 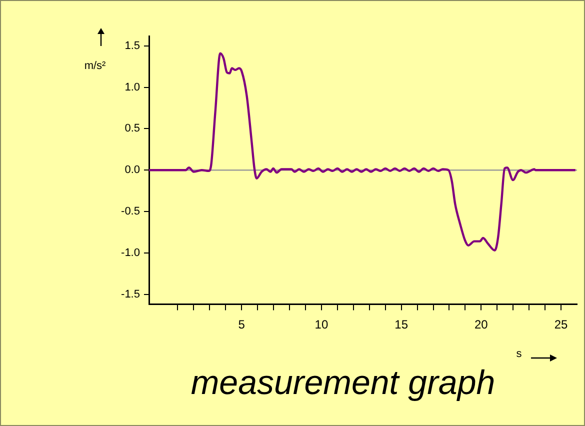 I want to click on x-tick-label: 15, so click(x=401, y=325).